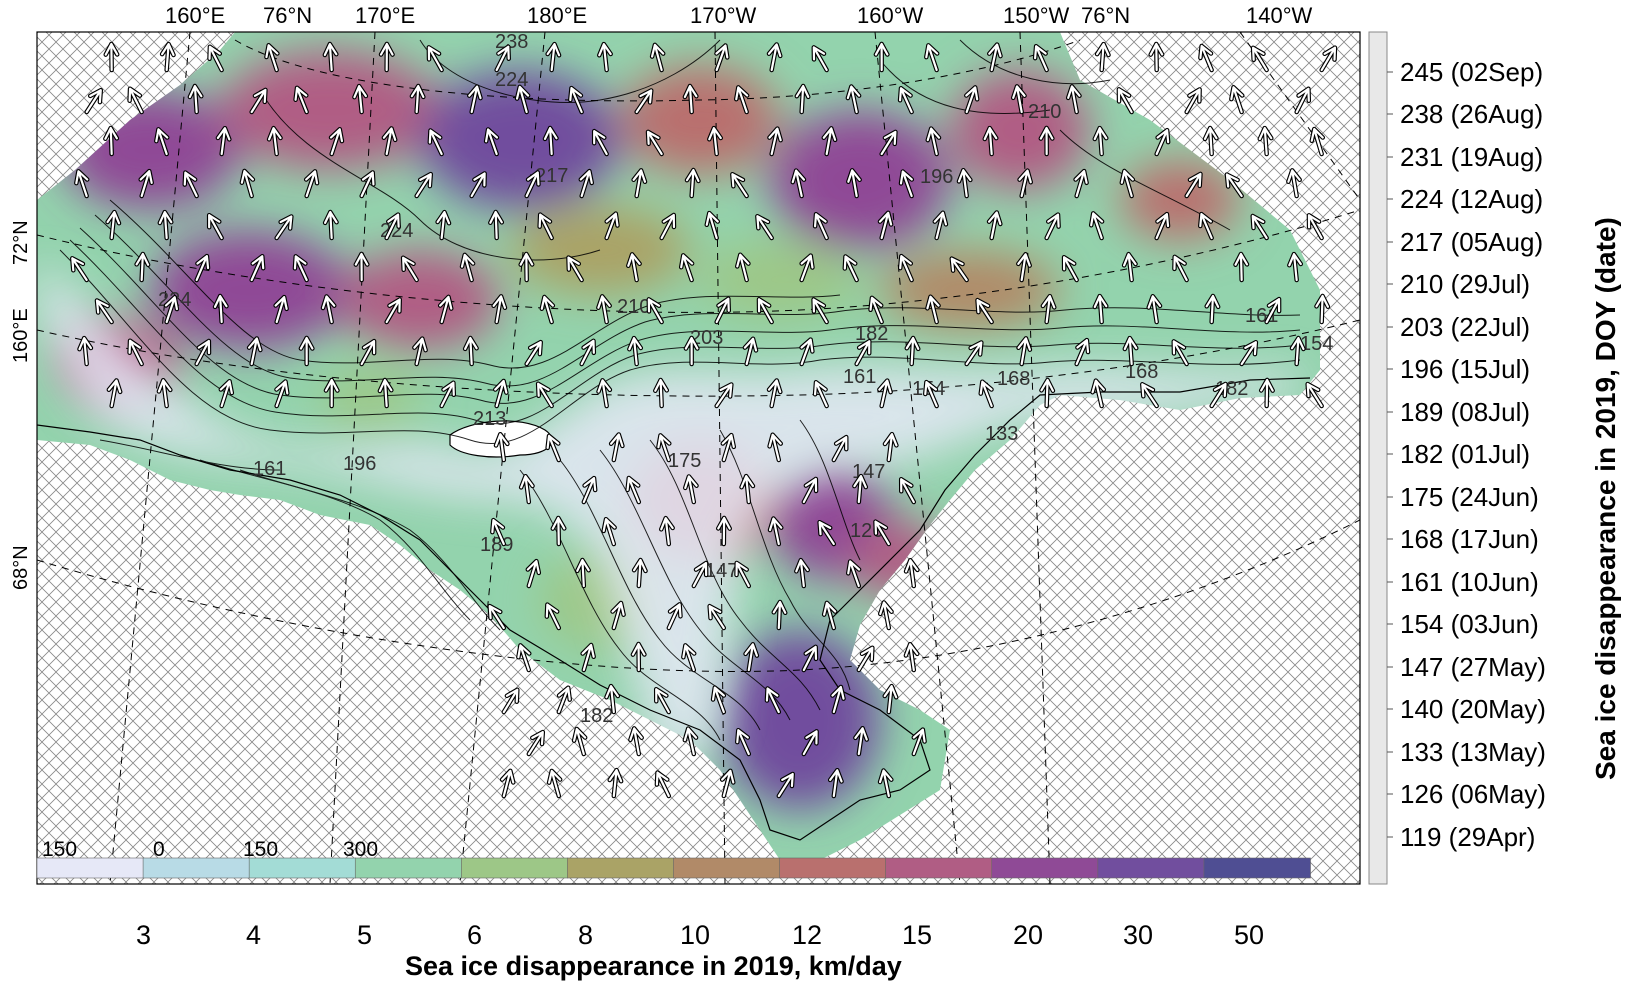 Image resolution: width=1626 pixels, height=986 pixels. What do you see at coordinates (496, 545) in the screenshot?
I see `contour-label: 189` at bounding box center [496, 545].